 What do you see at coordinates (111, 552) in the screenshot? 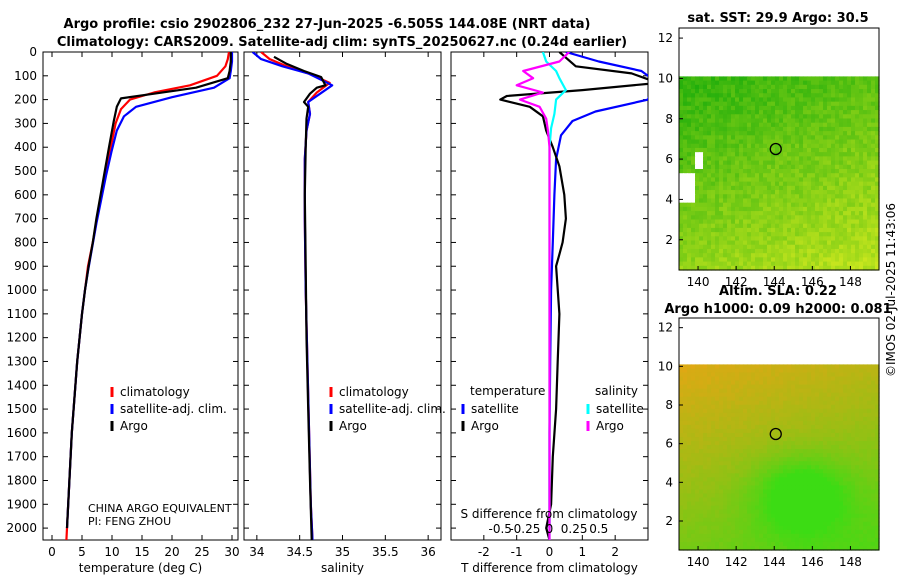
I see `x-tick-label: 10` at bounding box center [111, 552].